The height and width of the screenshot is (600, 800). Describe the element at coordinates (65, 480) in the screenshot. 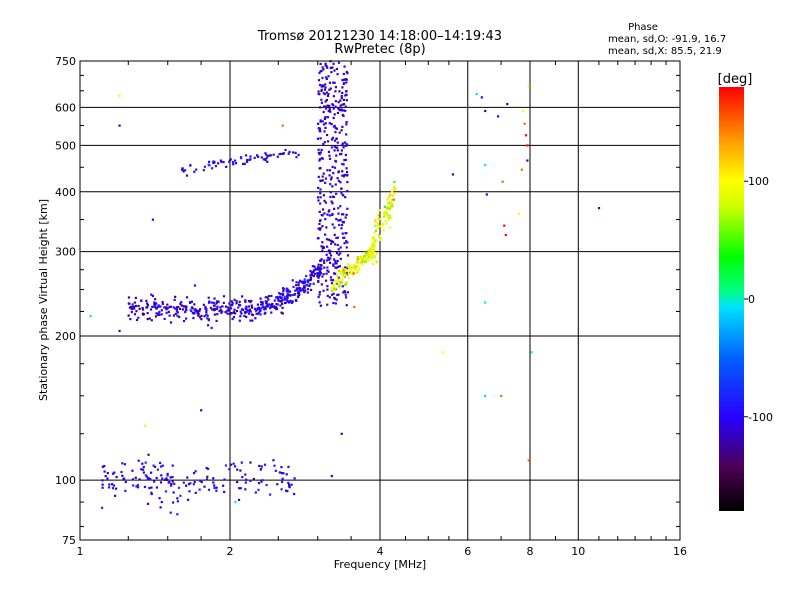

I see `y-tick-label: 100` at that location.